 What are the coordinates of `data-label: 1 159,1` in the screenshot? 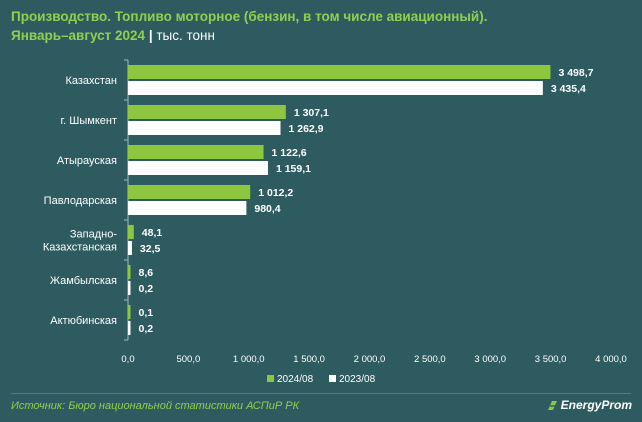 It's located at (293, 169).